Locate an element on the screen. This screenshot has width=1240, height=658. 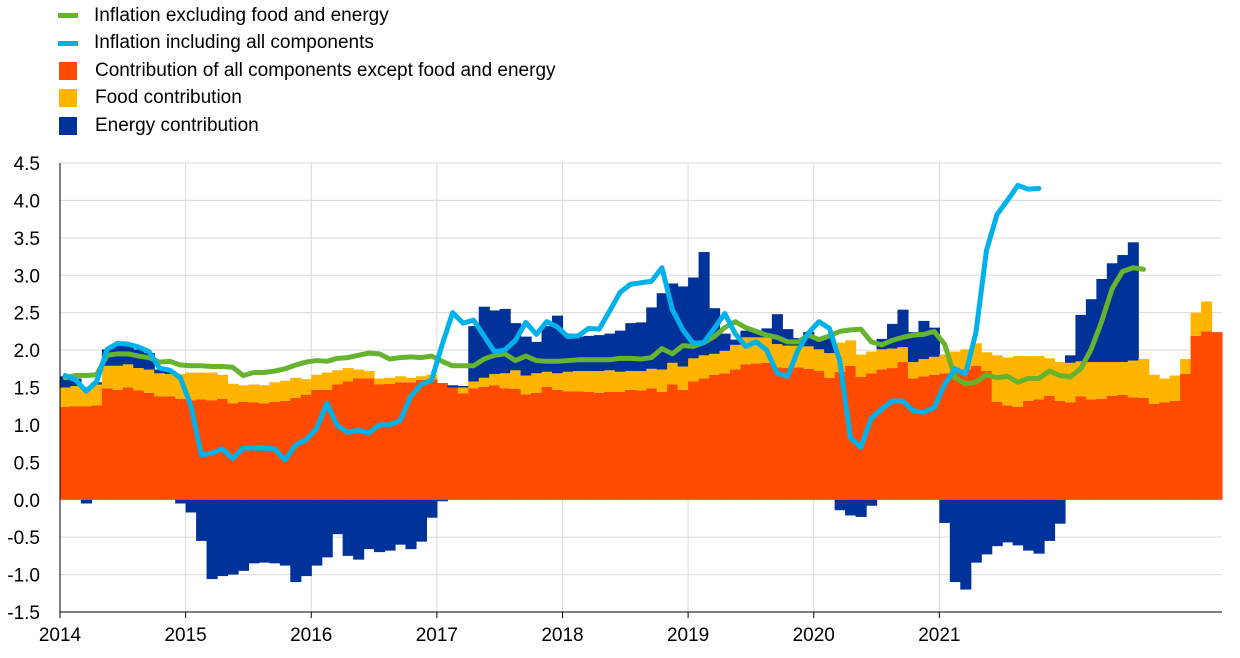
legend-swatch-core-contribution is located at coordinates (68, 70).